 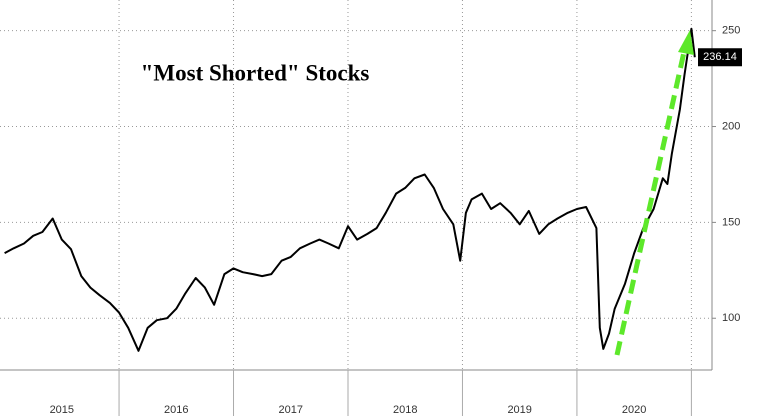 What do you see at coordinates (731, 318) in the screenshot?
I see `y-tick-label: 100` at bounding box center [731, 318].